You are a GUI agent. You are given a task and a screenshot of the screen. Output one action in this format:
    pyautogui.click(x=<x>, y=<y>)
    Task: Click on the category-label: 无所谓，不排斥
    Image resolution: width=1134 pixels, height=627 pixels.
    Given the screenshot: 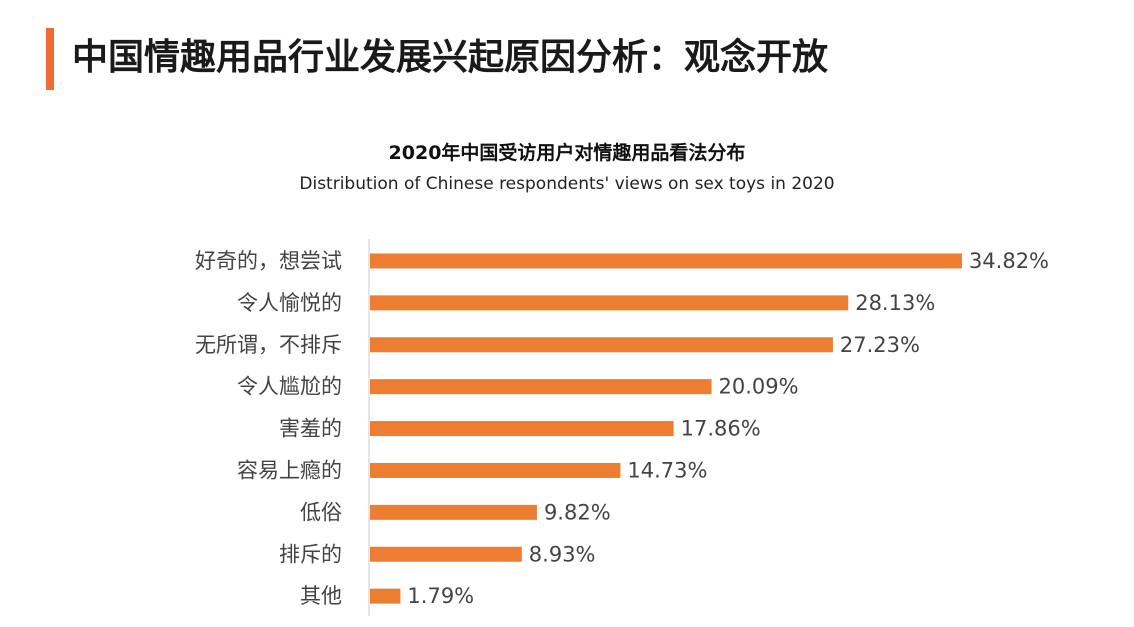 What is the action you would take?
    pyautogui.click(x=268, y=345)
    